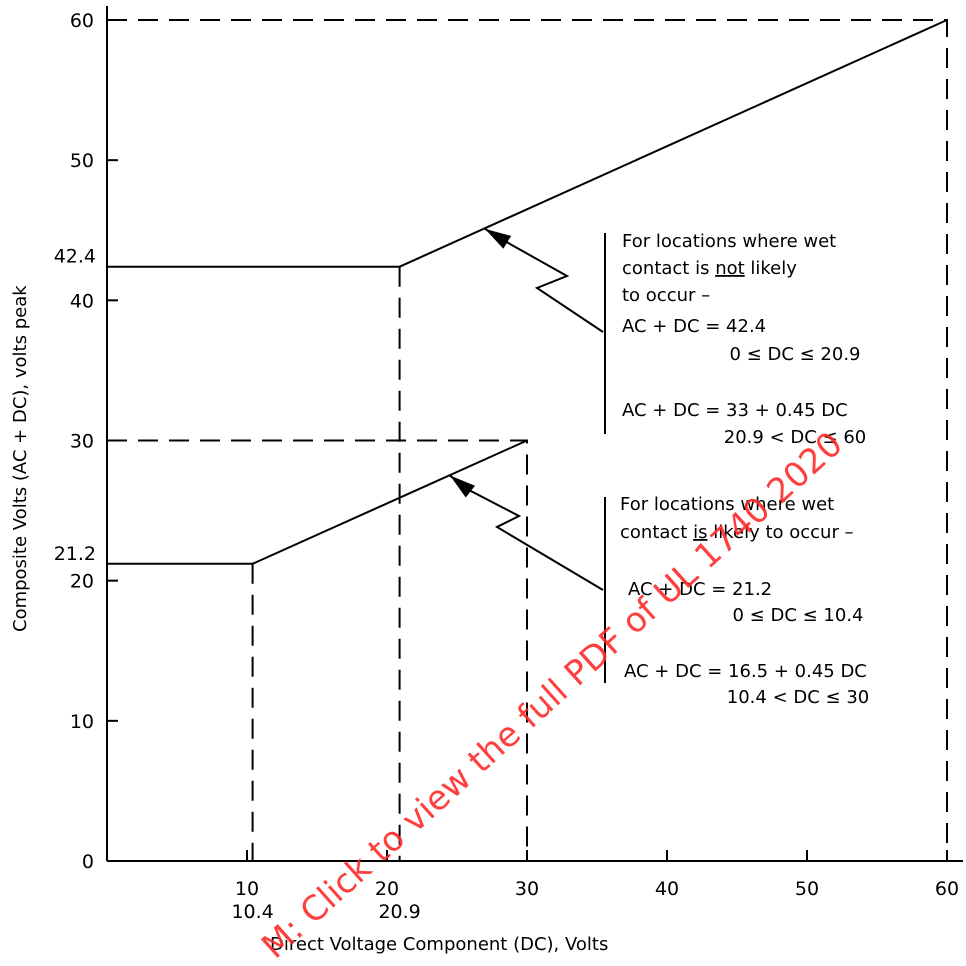 This screenshot has width=966, height=966. Describe the element at coordinates (82, 301) in the screenshot. I see `y-tick-label: 40` at that location.